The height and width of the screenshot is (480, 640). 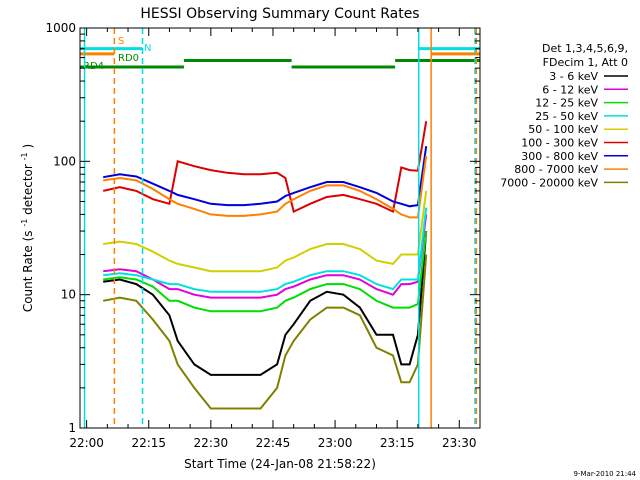 What do you see at coordinates (273, 443) in the screenshot?
I see `x-tick-label: 22:45` at bounding box center [273, 443].